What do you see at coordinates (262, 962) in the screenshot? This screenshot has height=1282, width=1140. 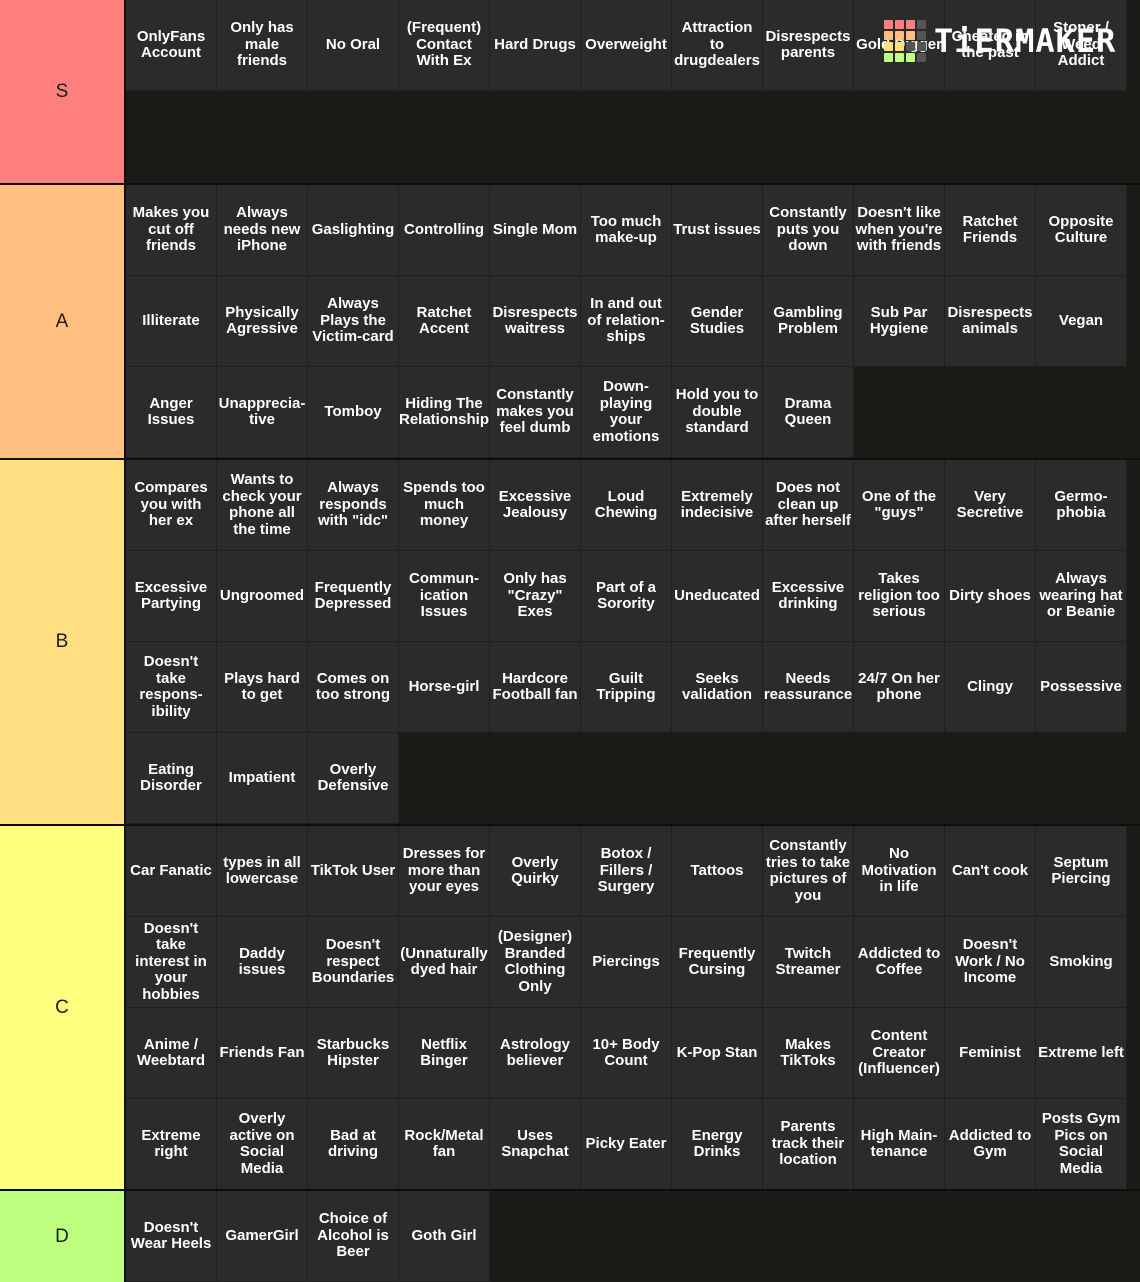 I see `tier-item: Daddy issues` at bounding box center [262, 962].